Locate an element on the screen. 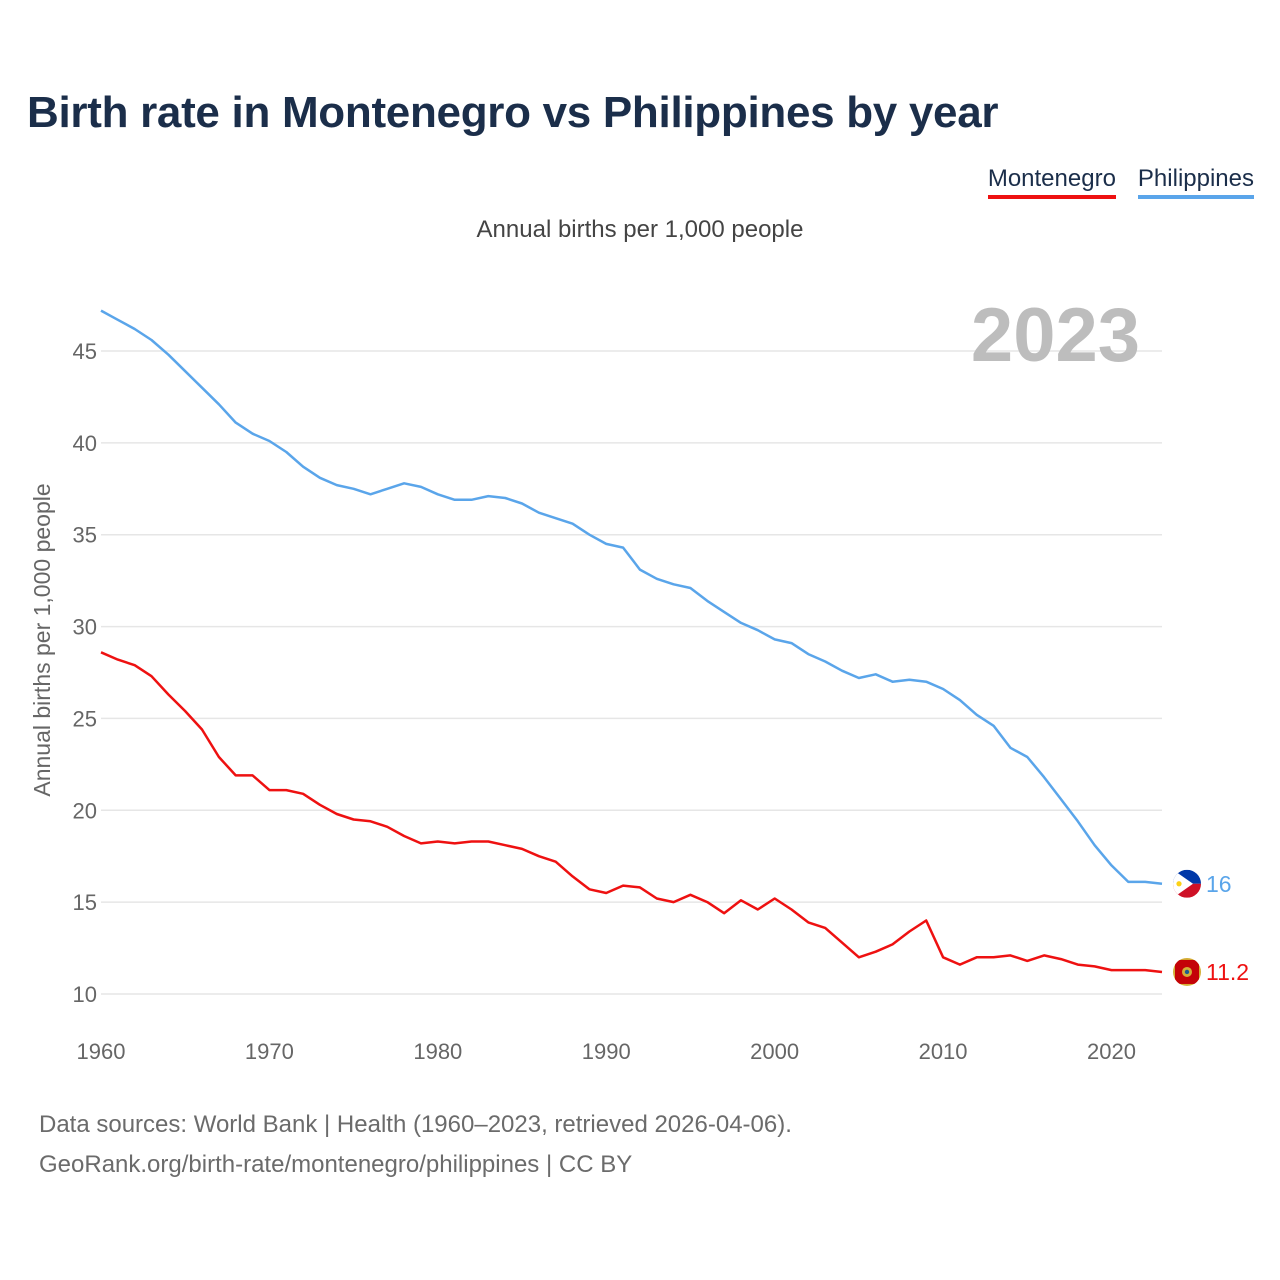 Image resolution: width=1280 pixels, height=1280 pixels. y-tick-label: 40 is located at coordinates (85, 443).